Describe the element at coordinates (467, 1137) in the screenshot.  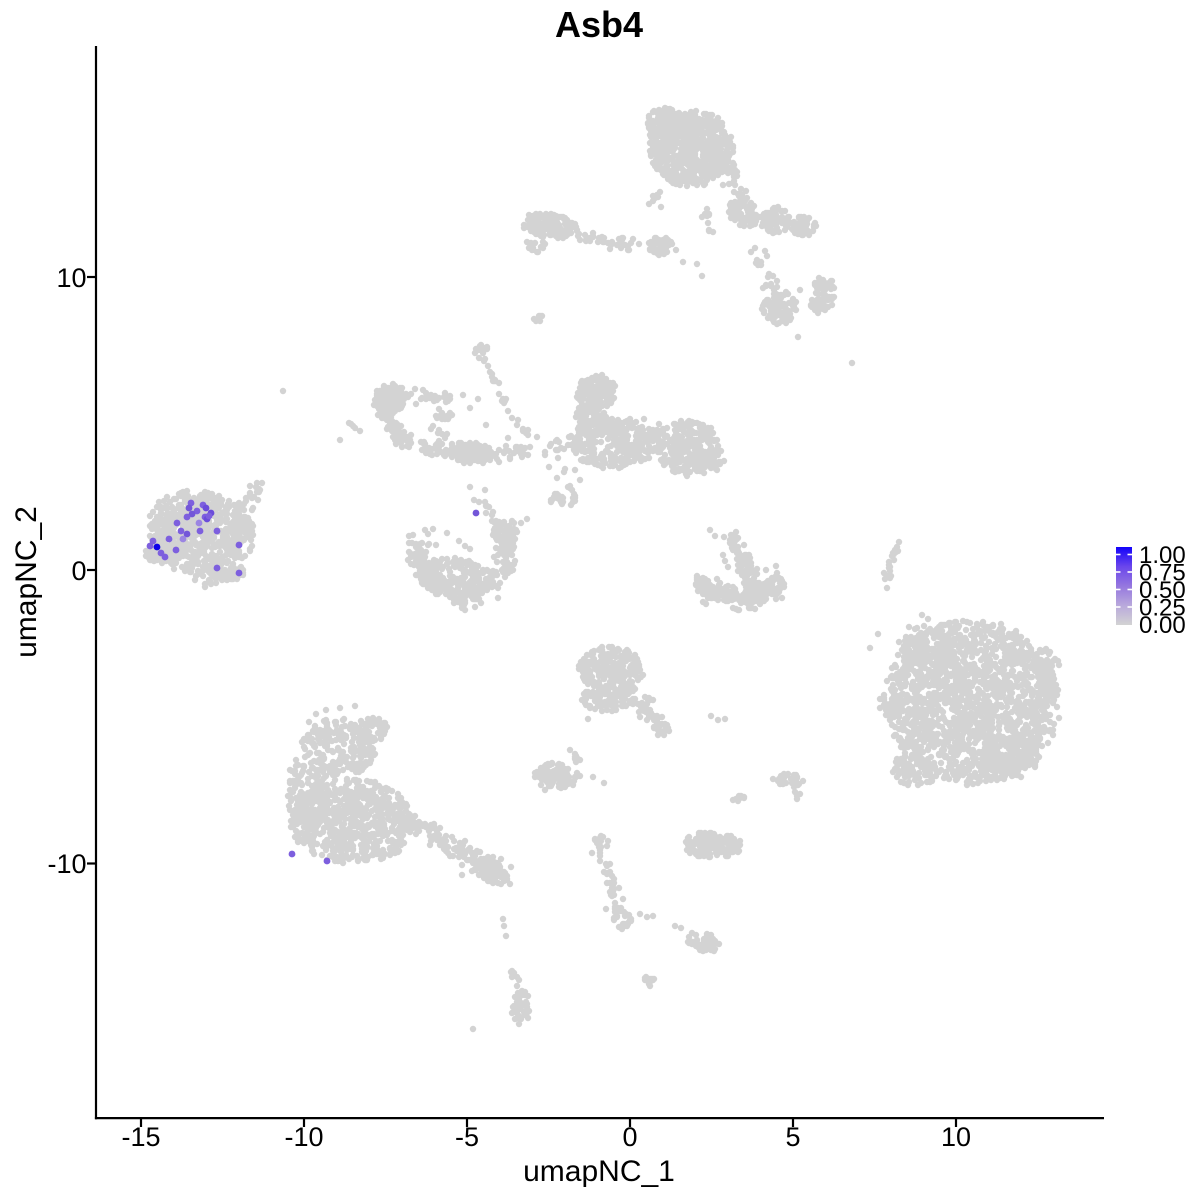
I see `svg-text: -5` at that location.